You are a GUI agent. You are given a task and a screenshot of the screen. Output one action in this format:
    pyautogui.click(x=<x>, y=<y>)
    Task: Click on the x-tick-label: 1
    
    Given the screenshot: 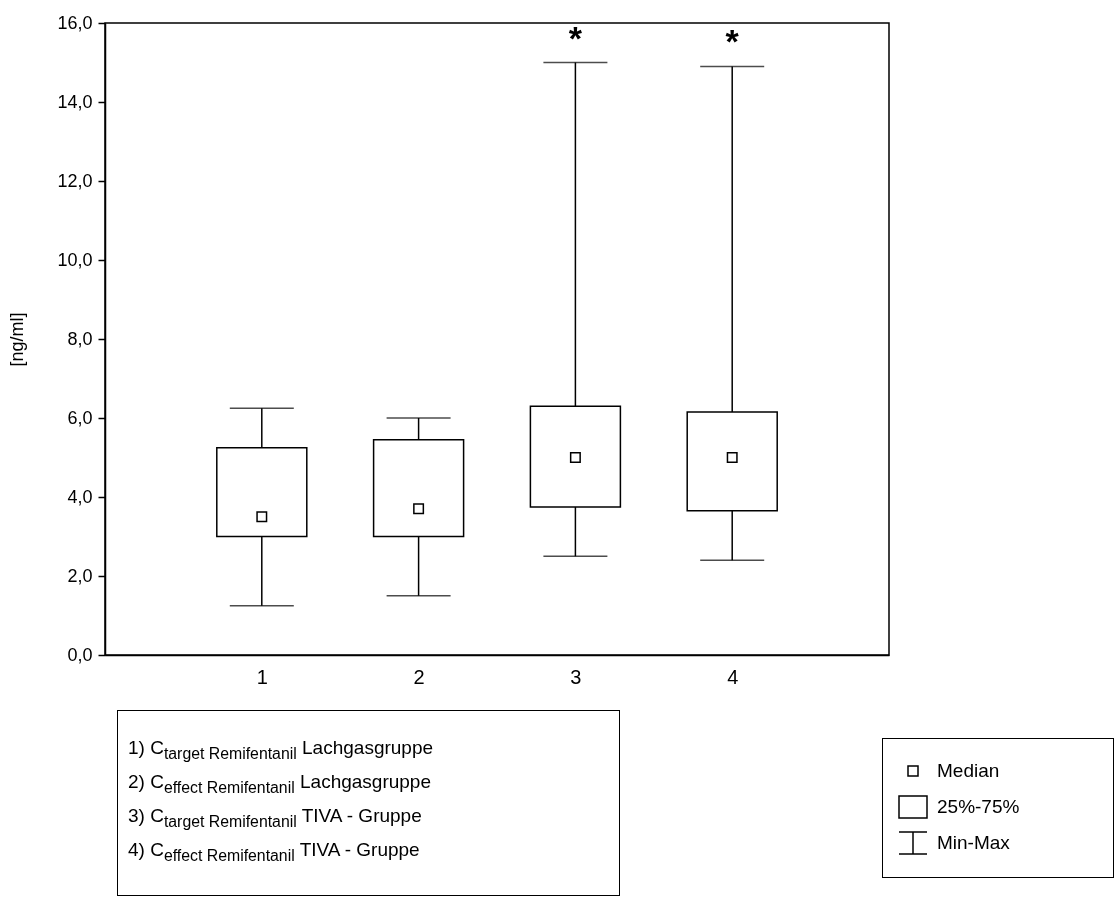 What is the action you would take?
    pyautogui.click(x=262, y=676)
    